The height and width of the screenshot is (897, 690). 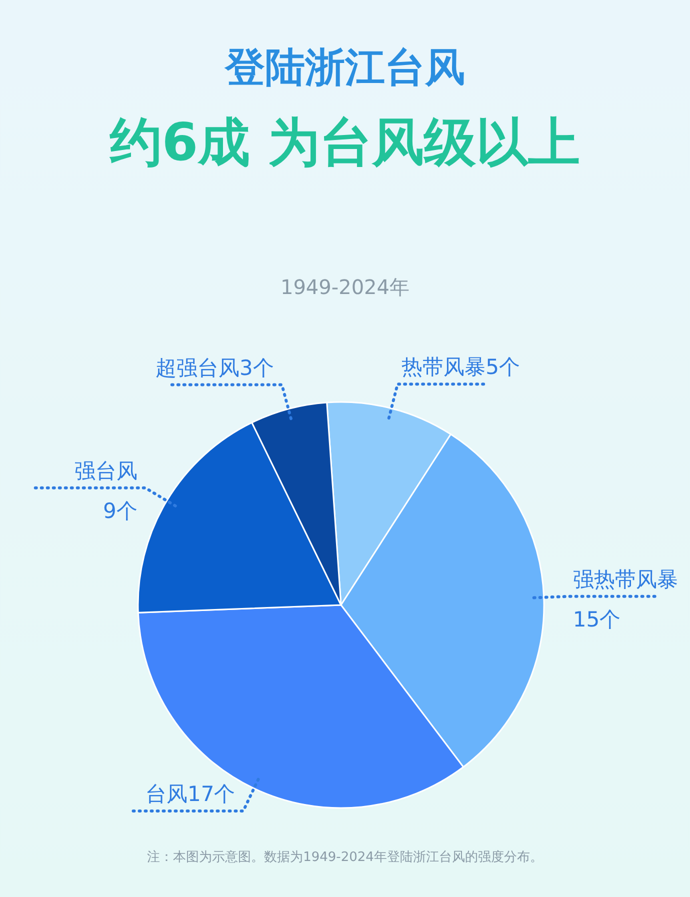 I want to click on text: 注：本图为示意图。数据为1949-2024年登陆浙江台风的强度分布。, so click(x=345, y=857).